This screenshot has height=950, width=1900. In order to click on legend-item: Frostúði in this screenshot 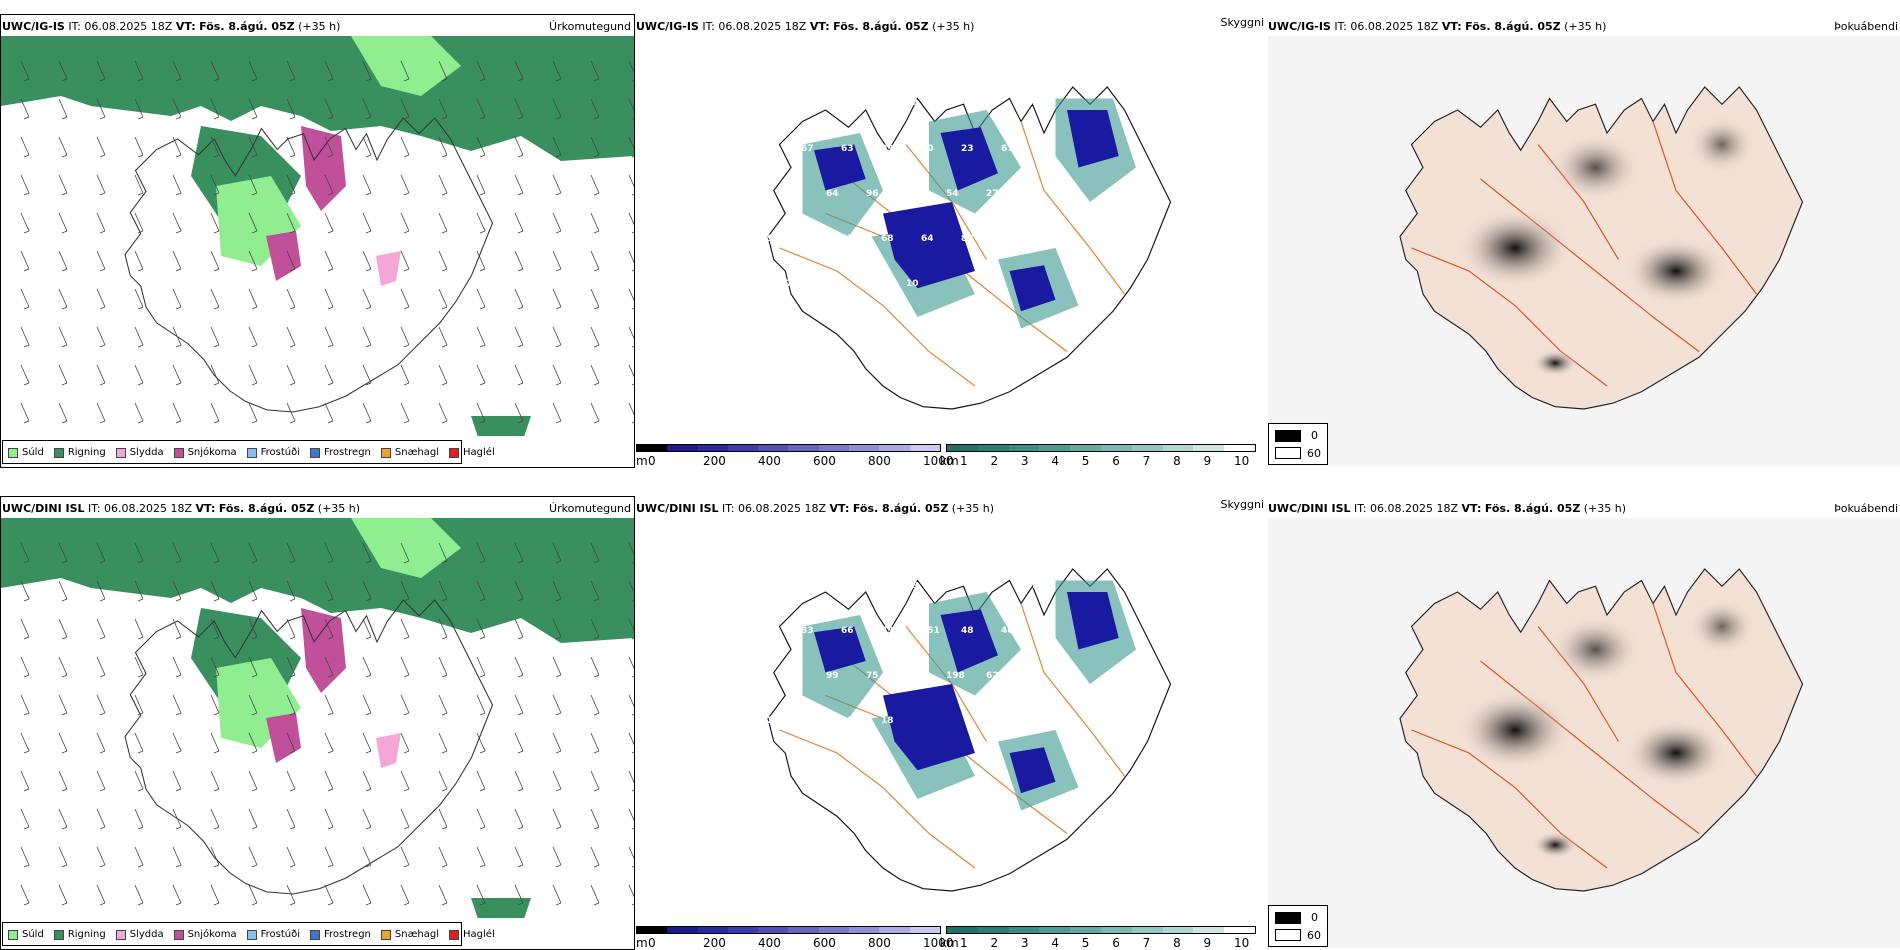, I will do `click(273, 452)`.